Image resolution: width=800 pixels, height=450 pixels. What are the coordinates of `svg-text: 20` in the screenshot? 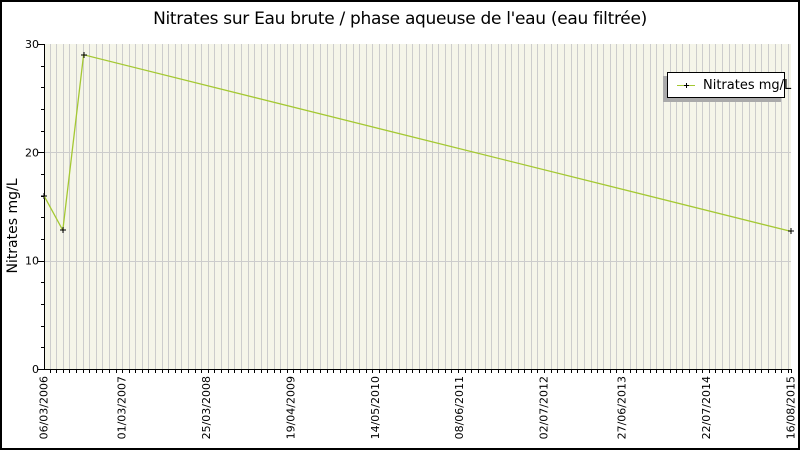 It's located at (32, 152).